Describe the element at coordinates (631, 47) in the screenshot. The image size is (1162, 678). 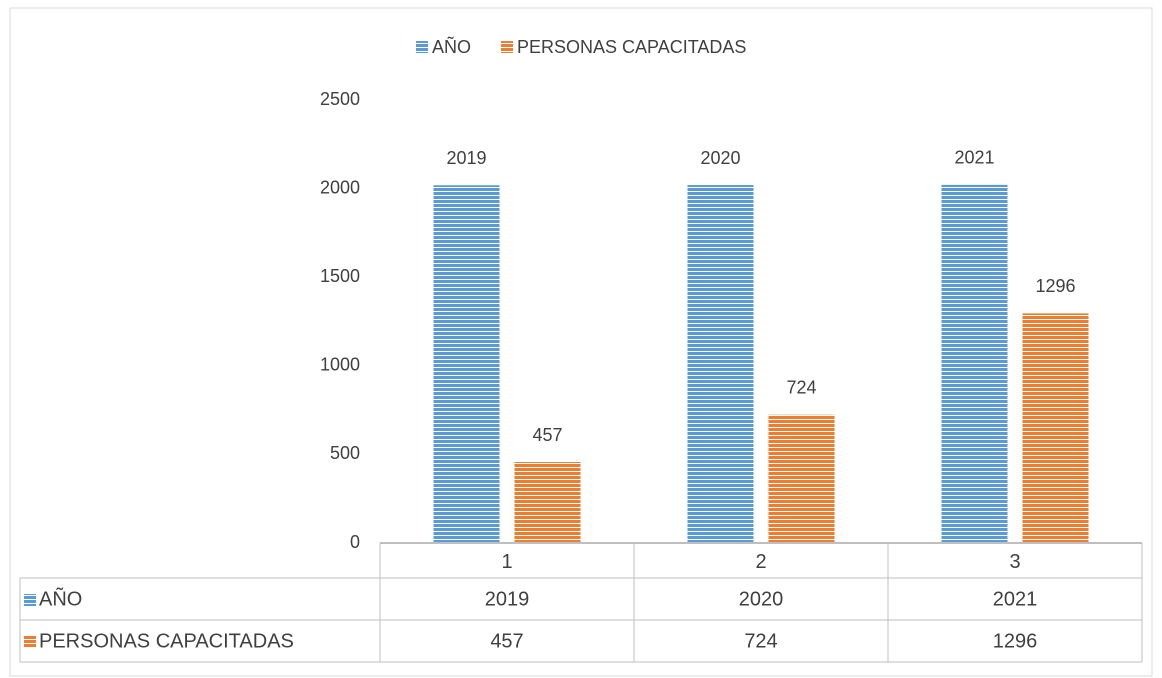
I see `legend-label: PERSONAS CAPACITADAS` at that location.